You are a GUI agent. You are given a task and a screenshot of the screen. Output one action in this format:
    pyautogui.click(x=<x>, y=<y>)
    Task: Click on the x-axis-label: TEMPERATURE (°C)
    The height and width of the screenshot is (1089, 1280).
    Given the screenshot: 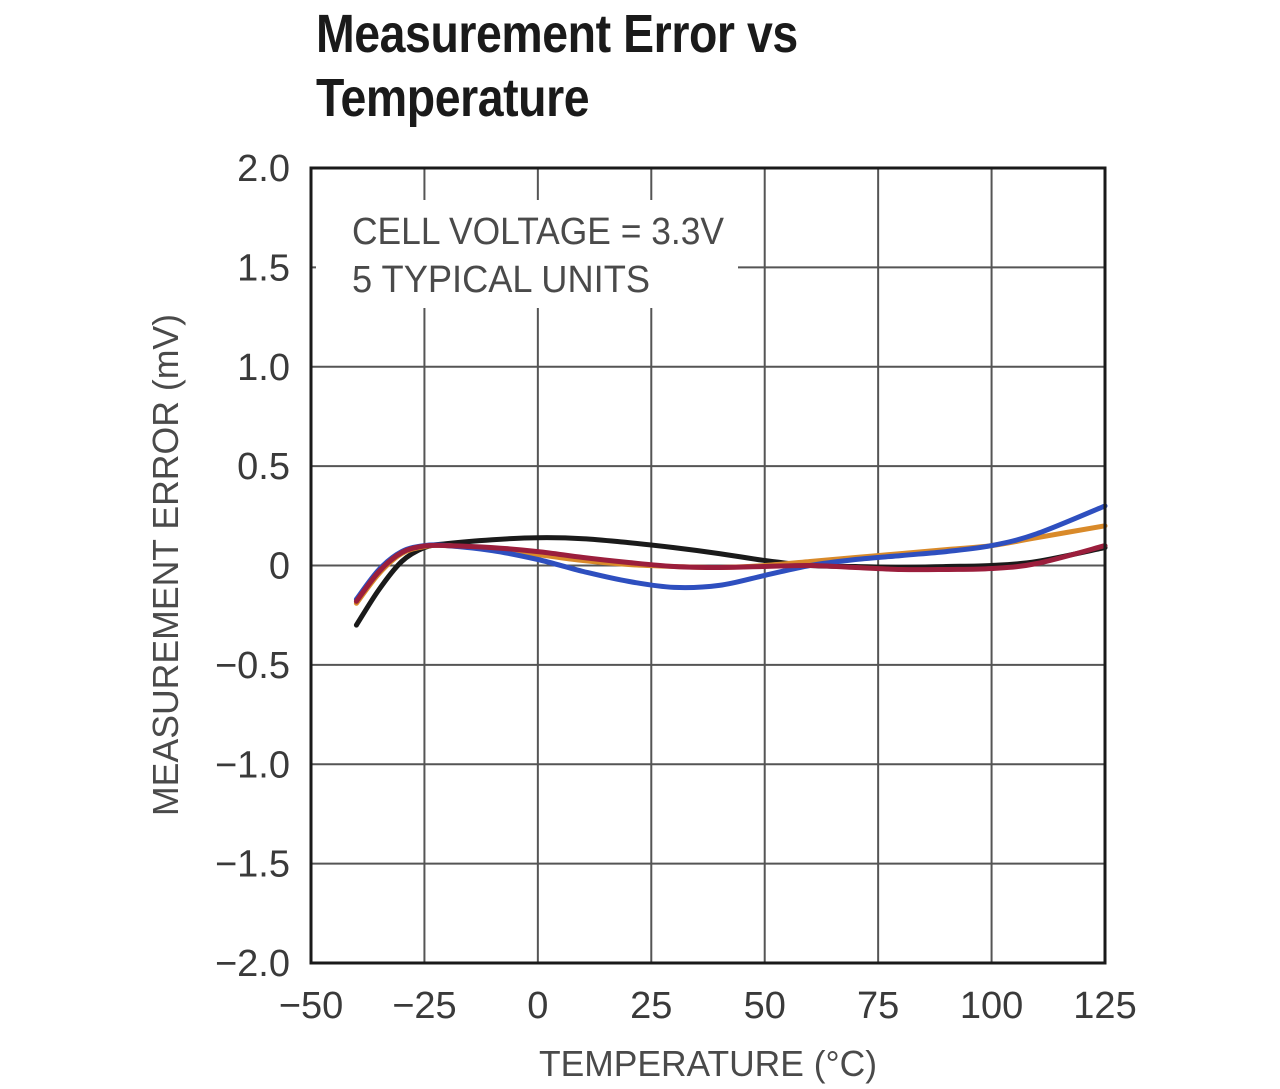 What is the action you would take?
    pyautogui.click(x=708, y=1063)
    